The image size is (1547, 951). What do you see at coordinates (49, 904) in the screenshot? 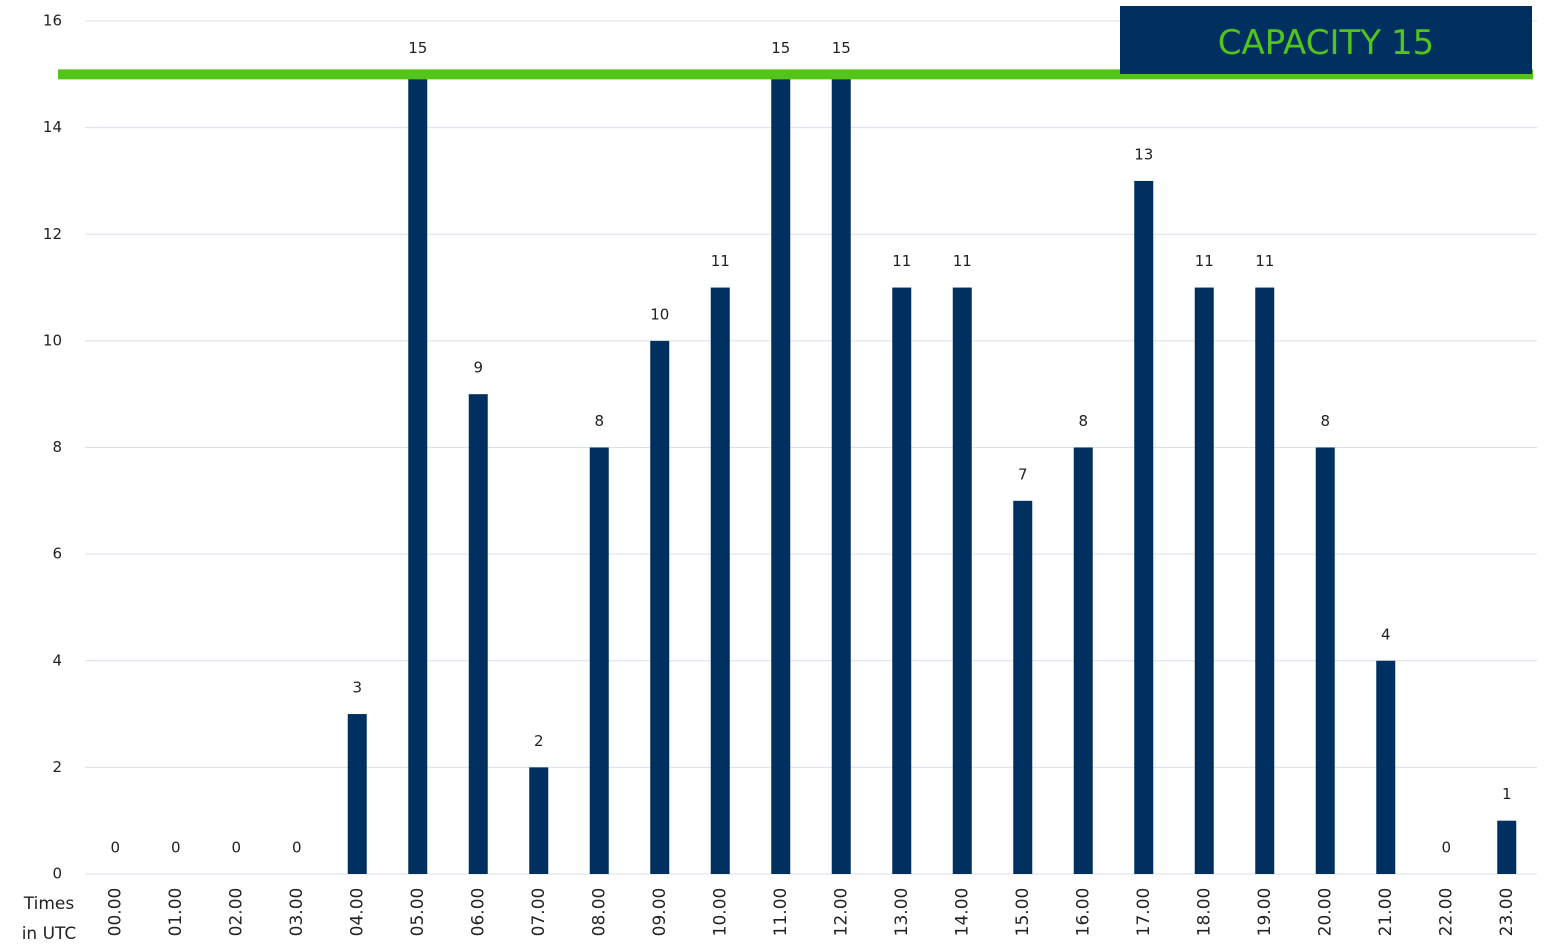
I see `x-axis-label: Times` at bounding box center [49, 904].